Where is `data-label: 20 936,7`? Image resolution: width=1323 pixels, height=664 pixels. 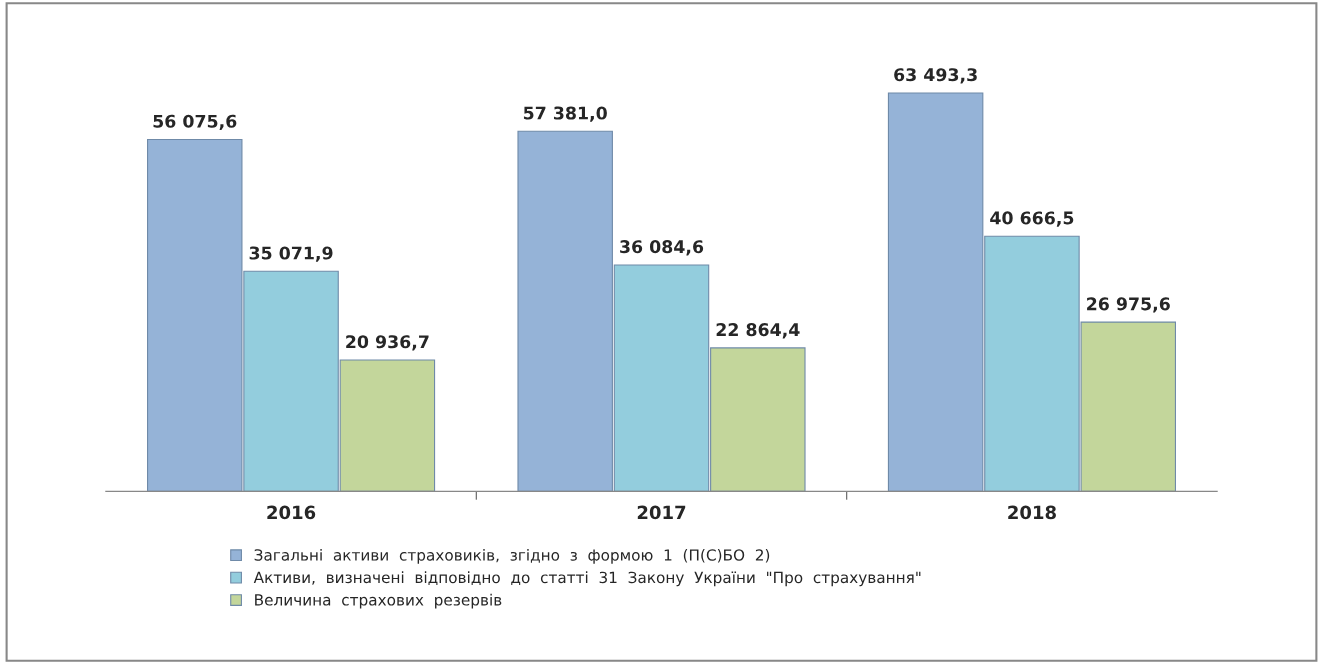
data-label: 20 936,7 is located at coordinates (387, 343).